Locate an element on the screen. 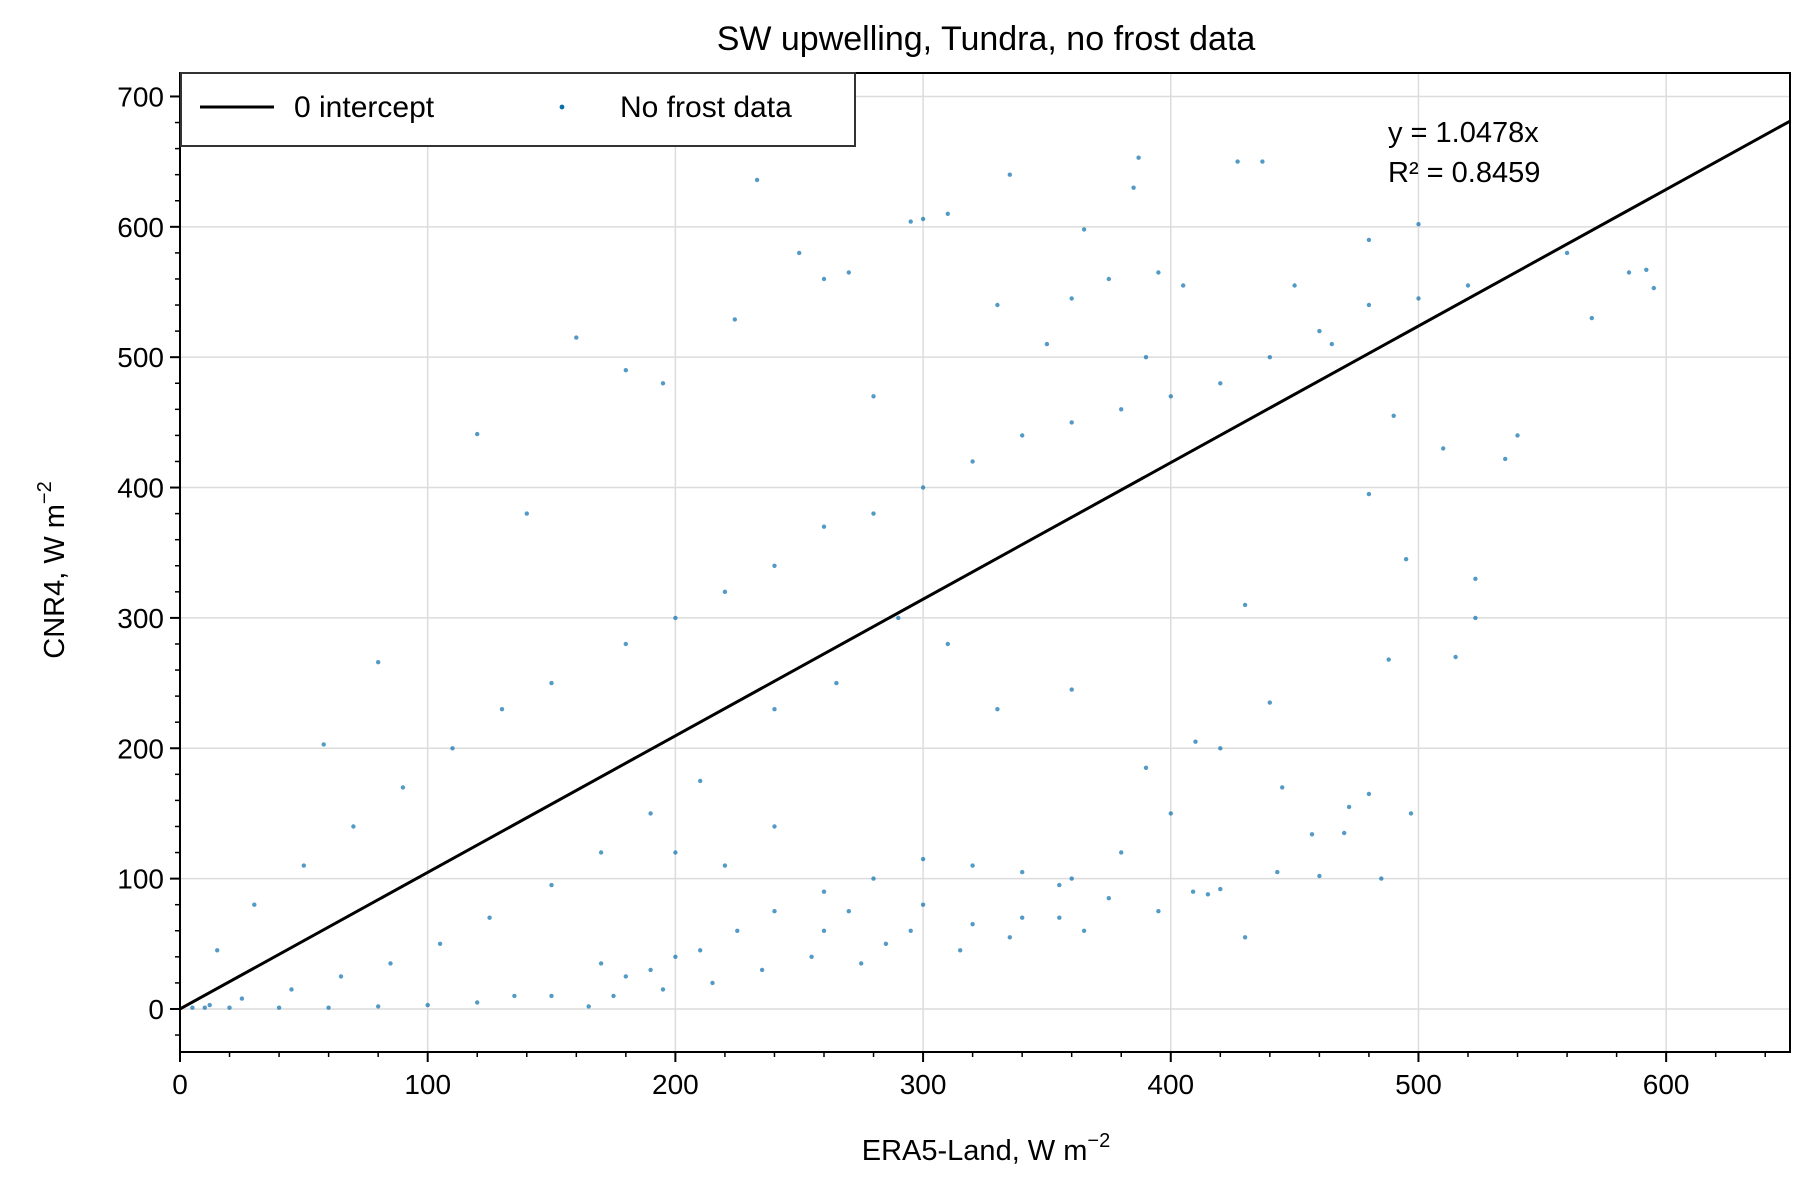  y-axis-label: CNR4, W m−2 is located at coordinates (52, 569).